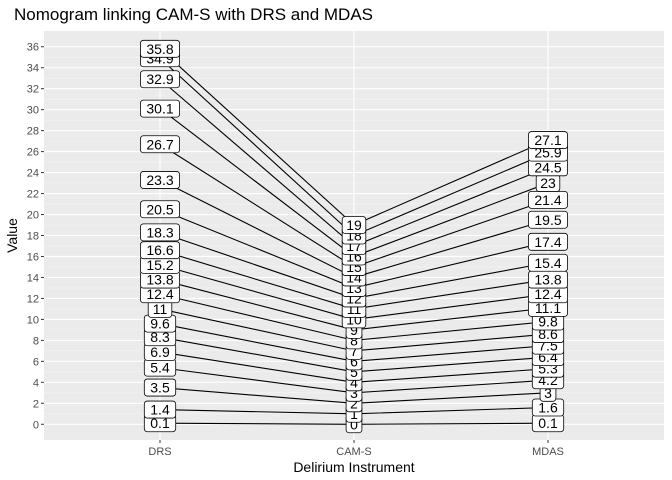 Image resolution: width=672 pixels, height=480 pixels. I want to click on data-label: 23, so click(548, 183).